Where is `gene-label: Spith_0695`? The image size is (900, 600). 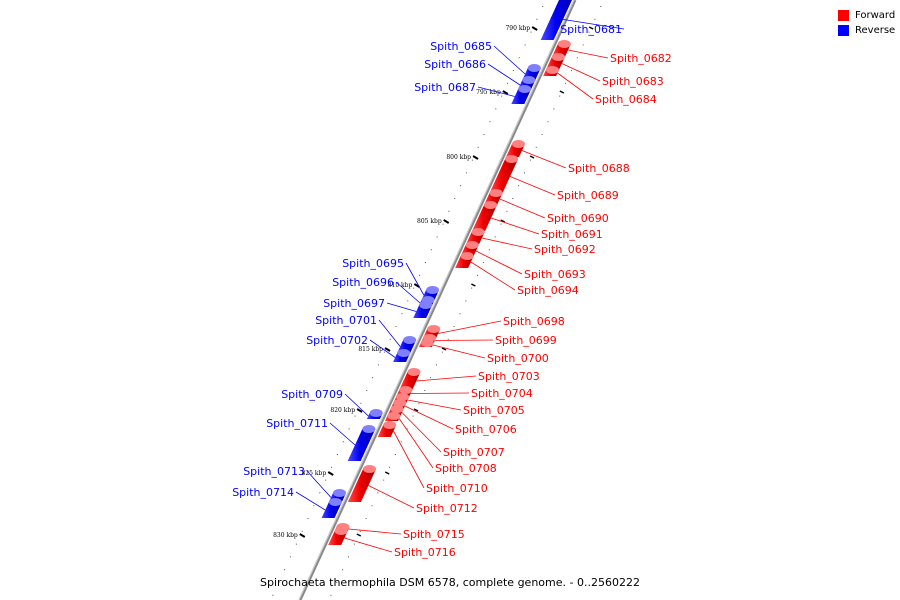
gene-label: Spith_0695 is located at coordinates (373, 263).